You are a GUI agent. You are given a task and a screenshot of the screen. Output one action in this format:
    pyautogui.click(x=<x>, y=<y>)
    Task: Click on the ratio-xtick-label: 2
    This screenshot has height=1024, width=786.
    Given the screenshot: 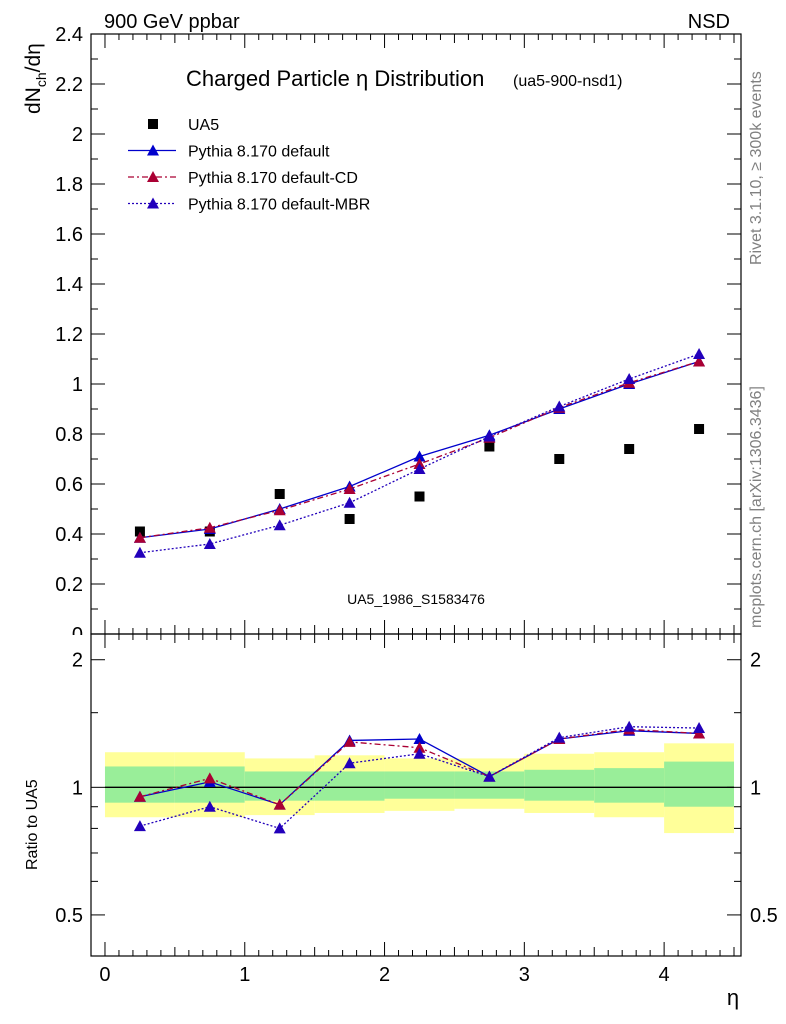 What is the action you would take?
    pyautogui.click(x=384, y=975)
    